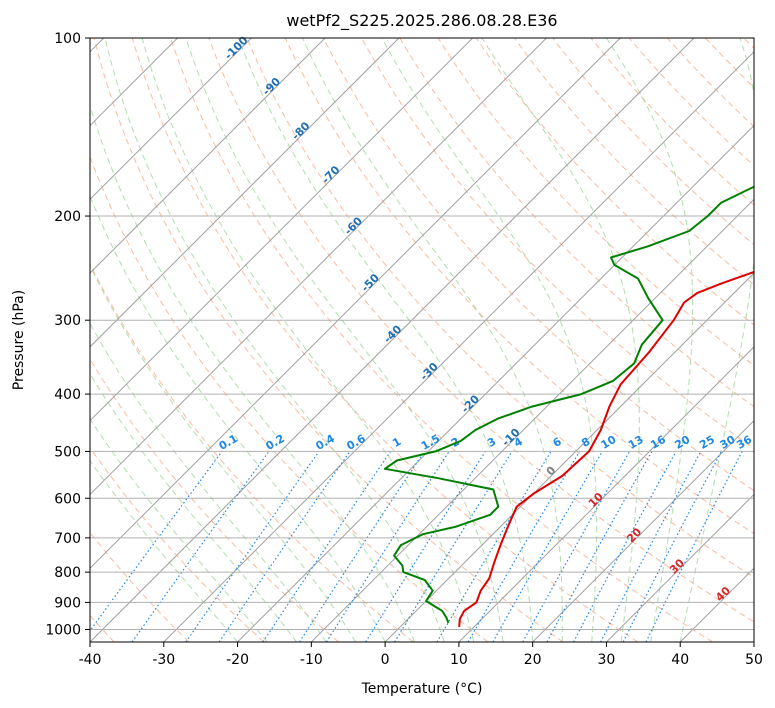 Image resolution: width=775 pixels, height=708 pixels. Describe the element at coordinates (311, 660) in the screenshot. I see `x-tick-label: -10` at that location.